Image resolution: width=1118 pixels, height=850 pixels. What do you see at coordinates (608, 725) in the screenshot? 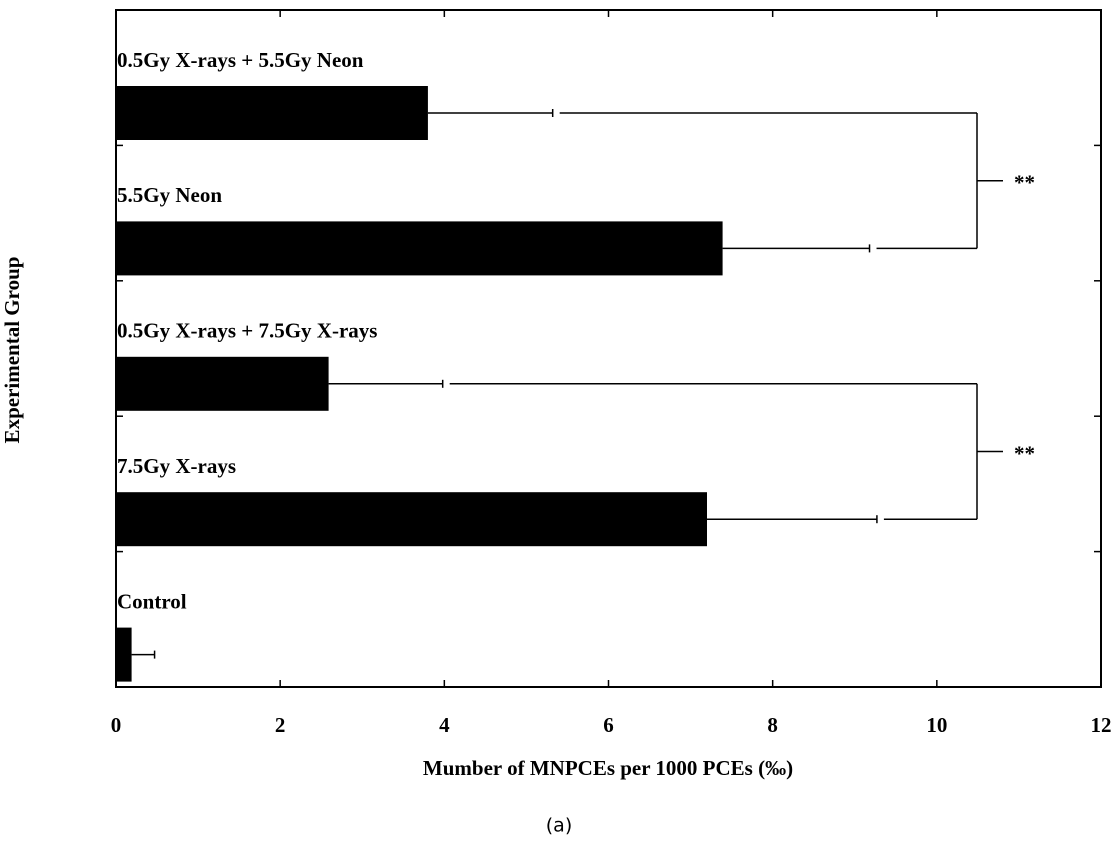
I see `x-tick-label: 6` at bounding box center [608, 725].